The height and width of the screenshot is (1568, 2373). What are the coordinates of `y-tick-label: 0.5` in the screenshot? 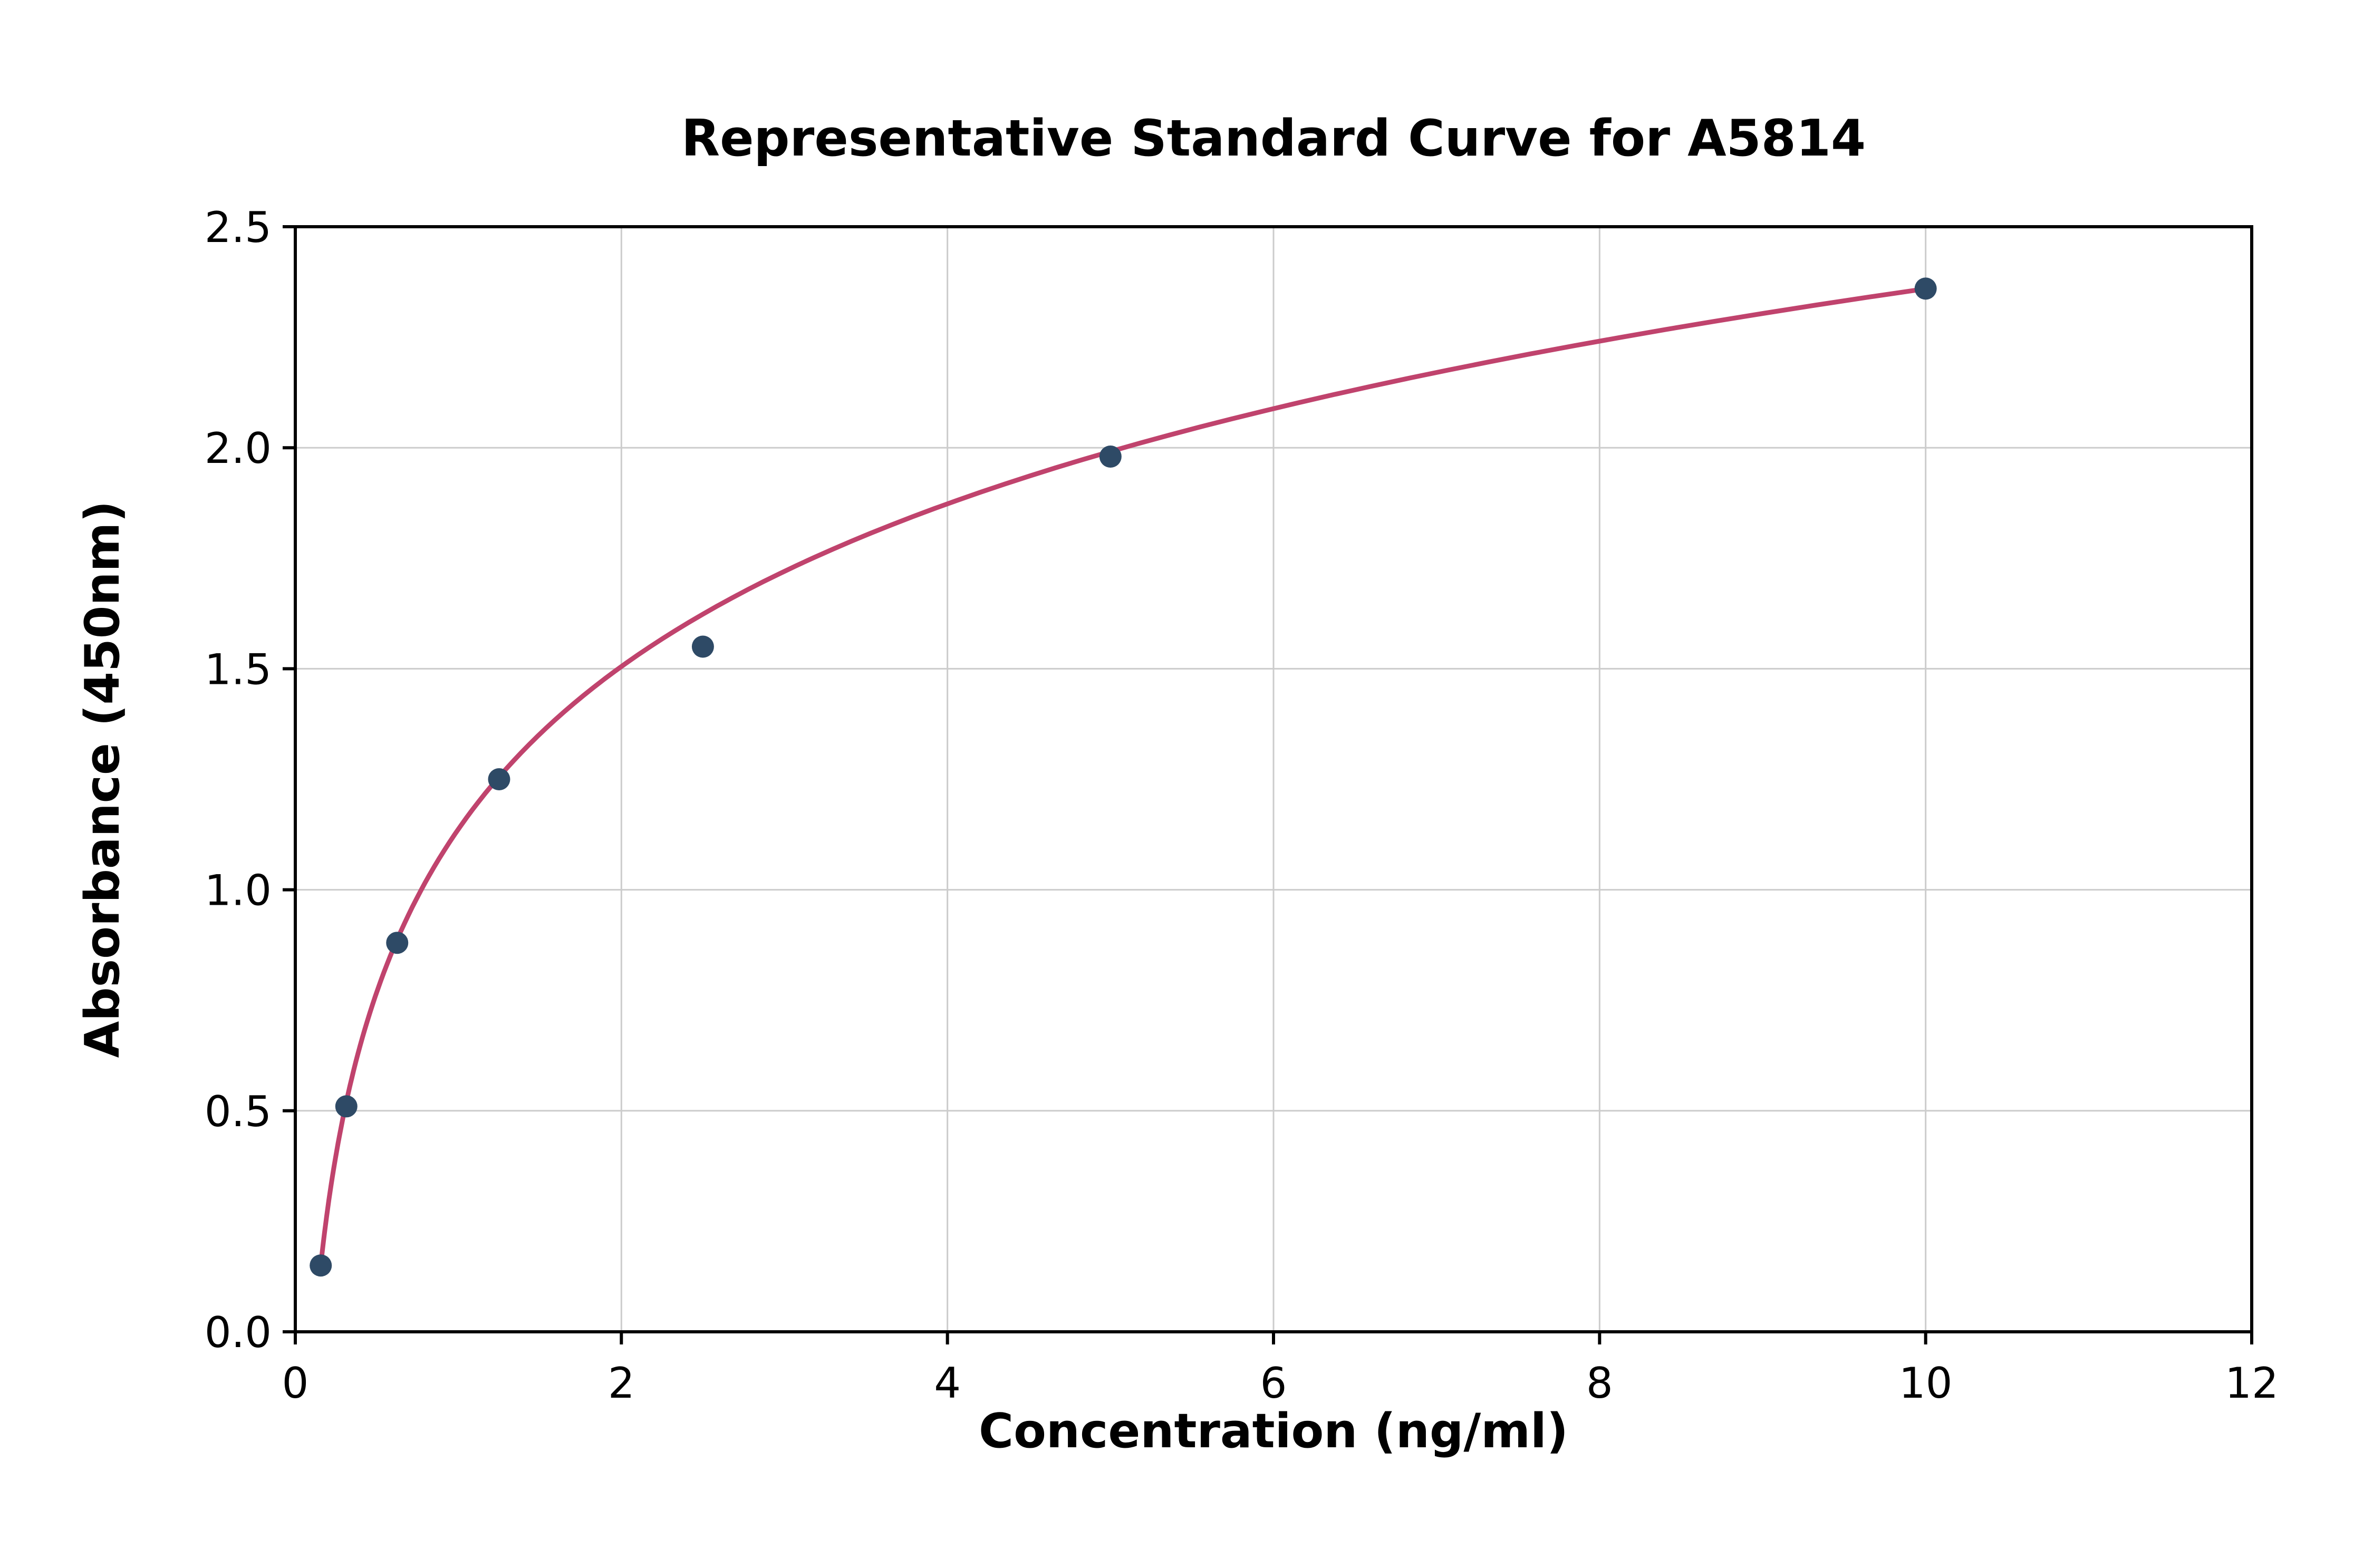 It's located at (238, 1111).